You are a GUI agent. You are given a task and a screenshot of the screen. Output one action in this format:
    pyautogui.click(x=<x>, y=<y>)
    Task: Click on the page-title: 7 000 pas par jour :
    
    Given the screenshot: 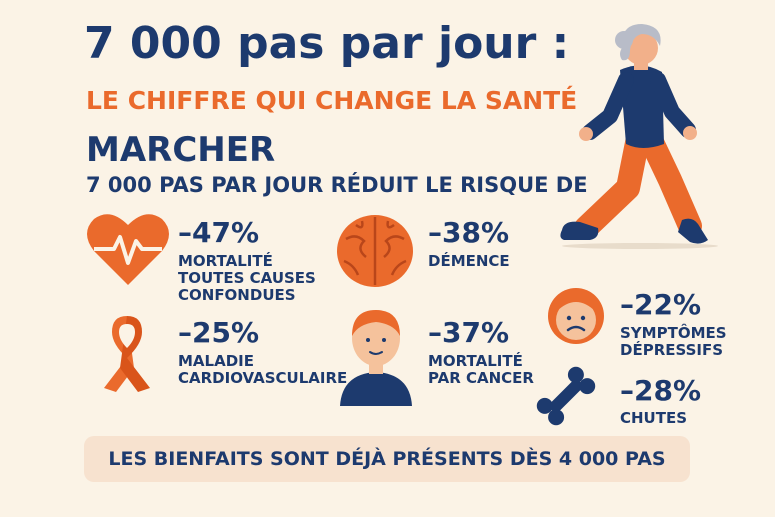 What is the action you would take?
    pyautogui.click(x=327, y=43)
    